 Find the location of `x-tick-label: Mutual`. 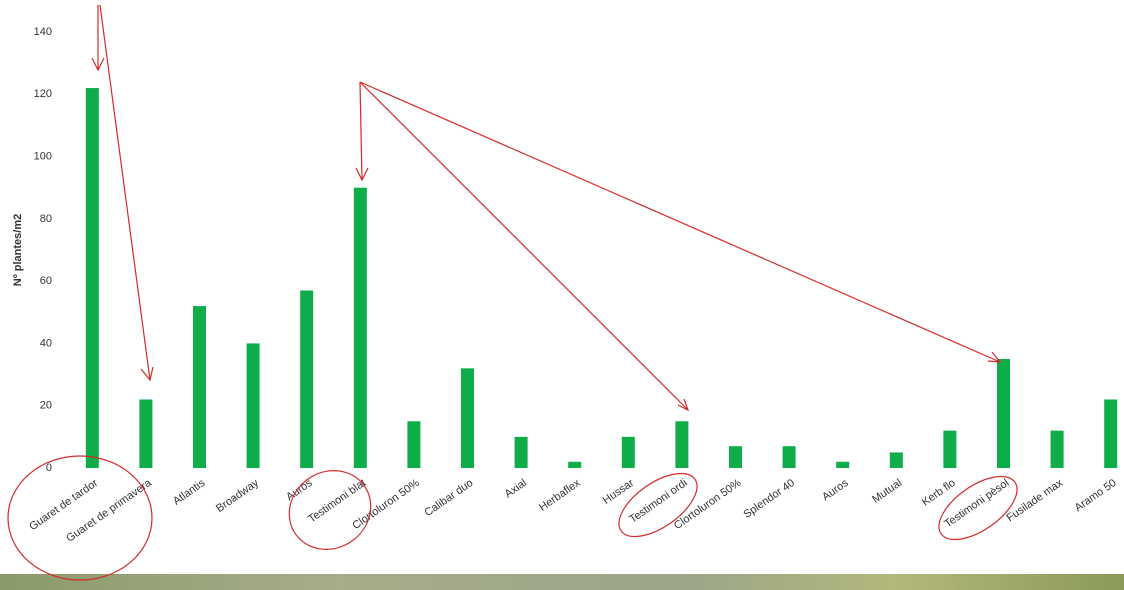

x-tick-label: Mutual is located at coordinates (887, 491).